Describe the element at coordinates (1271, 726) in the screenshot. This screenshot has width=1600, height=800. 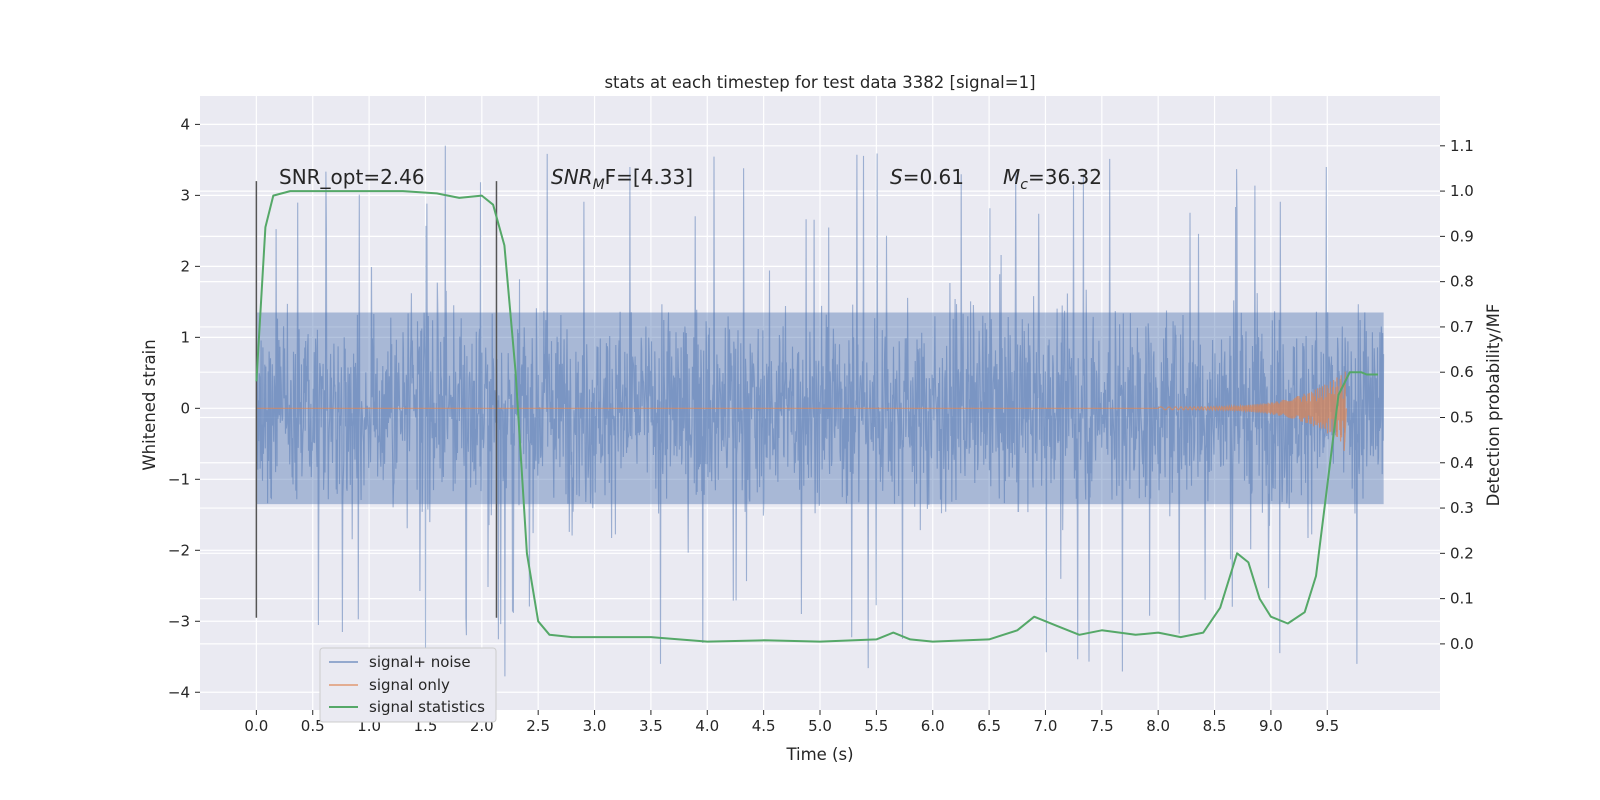
I see `x-tick-label: 9.0` at that location.